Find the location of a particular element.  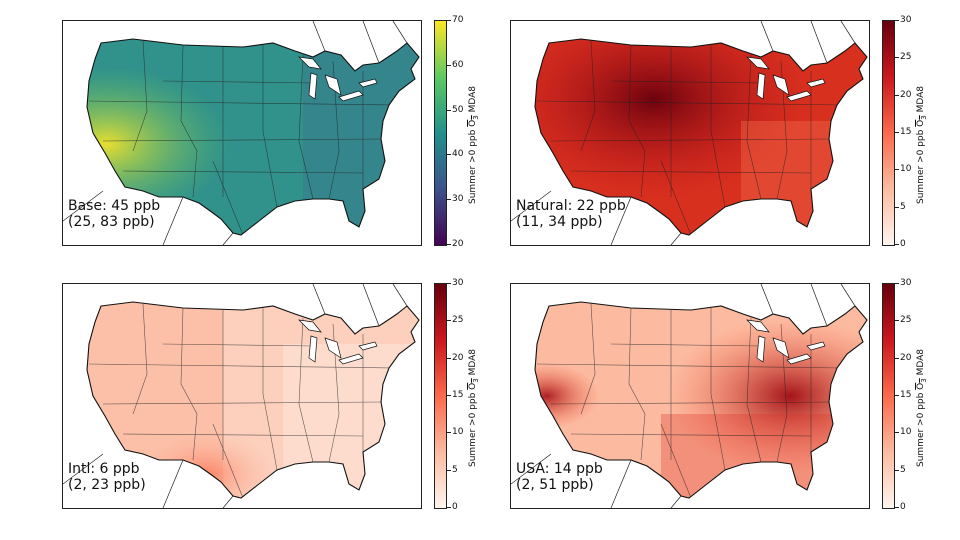

colorbar-tick-label: 70 is located at coordinates (455, 20).